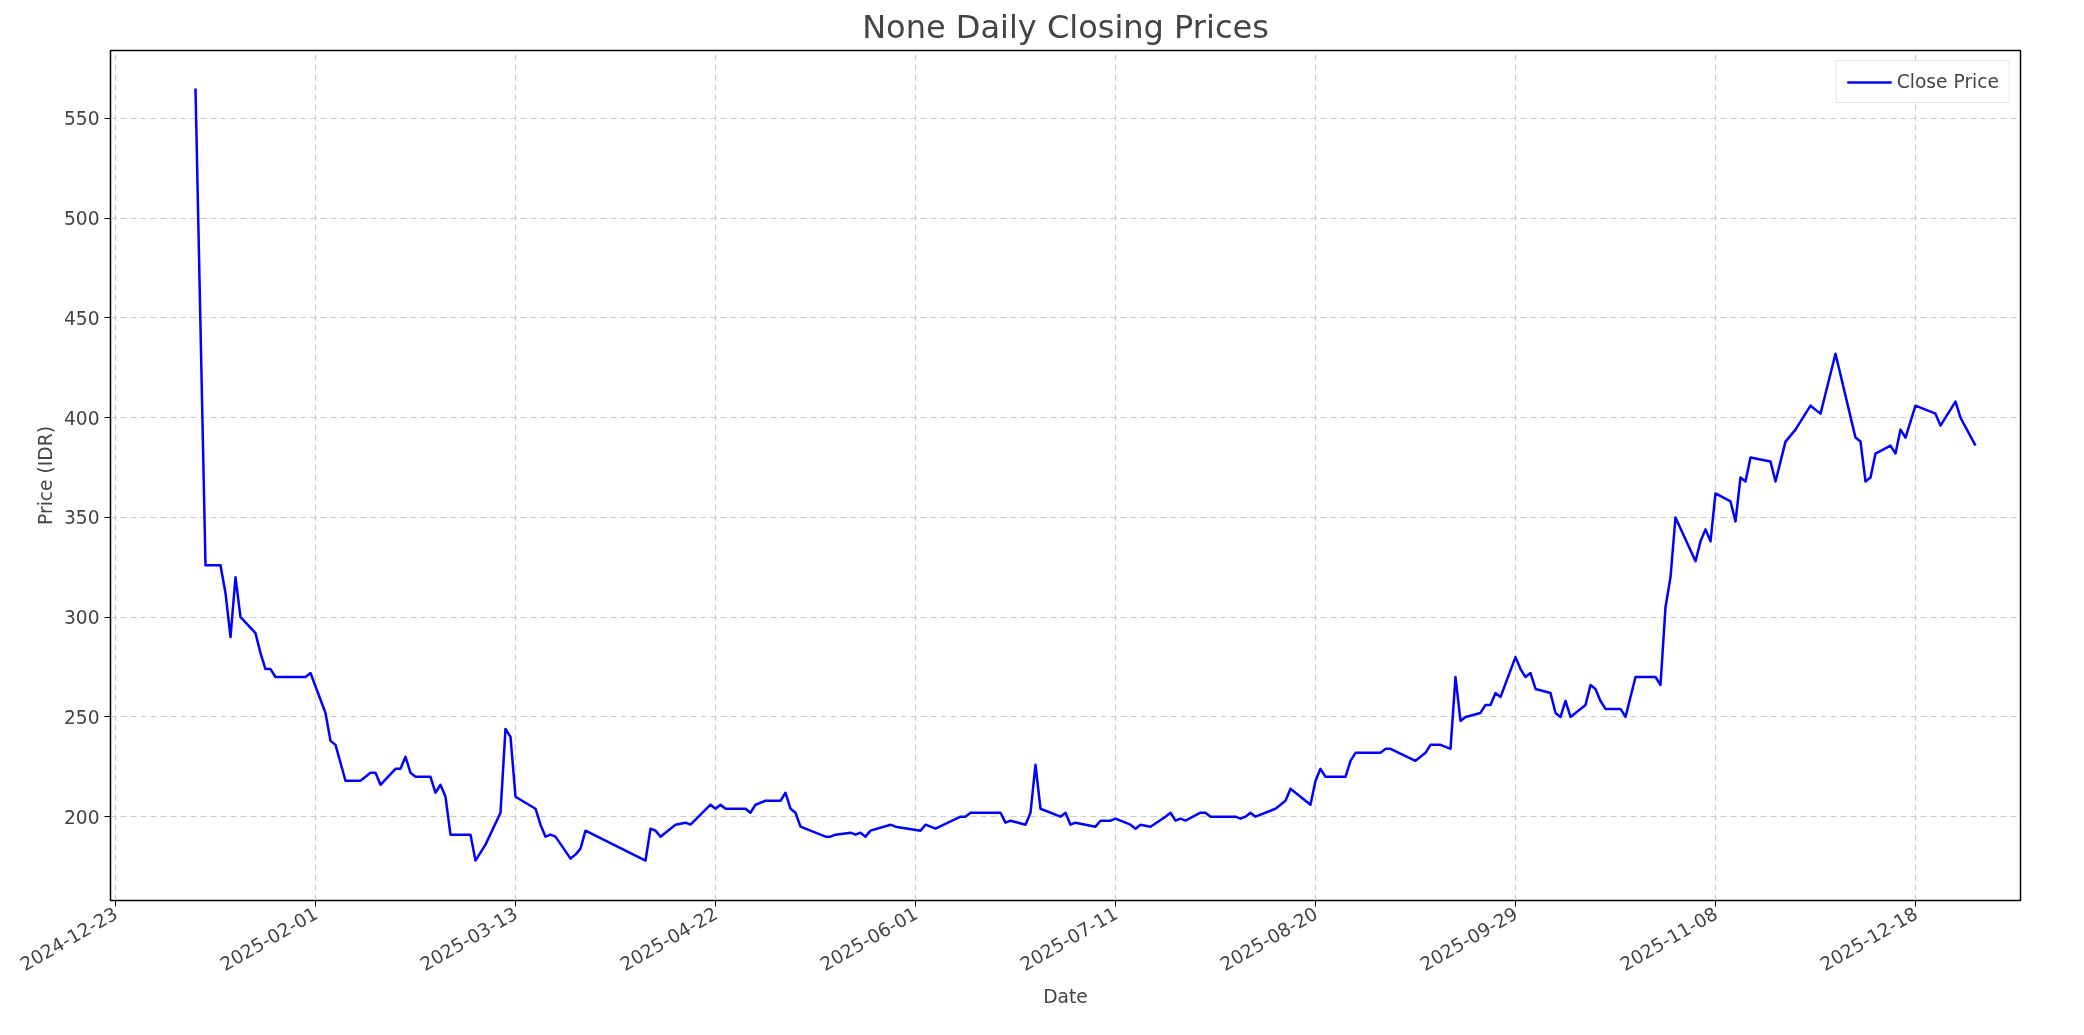 This screenshot has height=1035, width=2084. Describe the element at coordinates (1065, 26) in the screenshot. I see `chart-title: None Daily Closing Prices` at that location.